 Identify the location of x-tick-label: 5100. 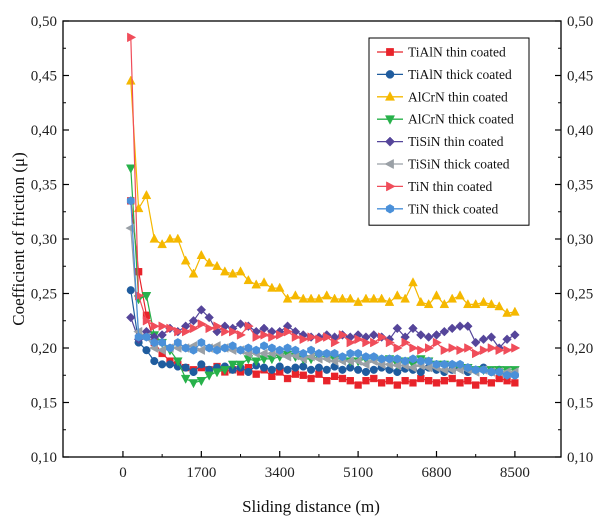
(358, 473).